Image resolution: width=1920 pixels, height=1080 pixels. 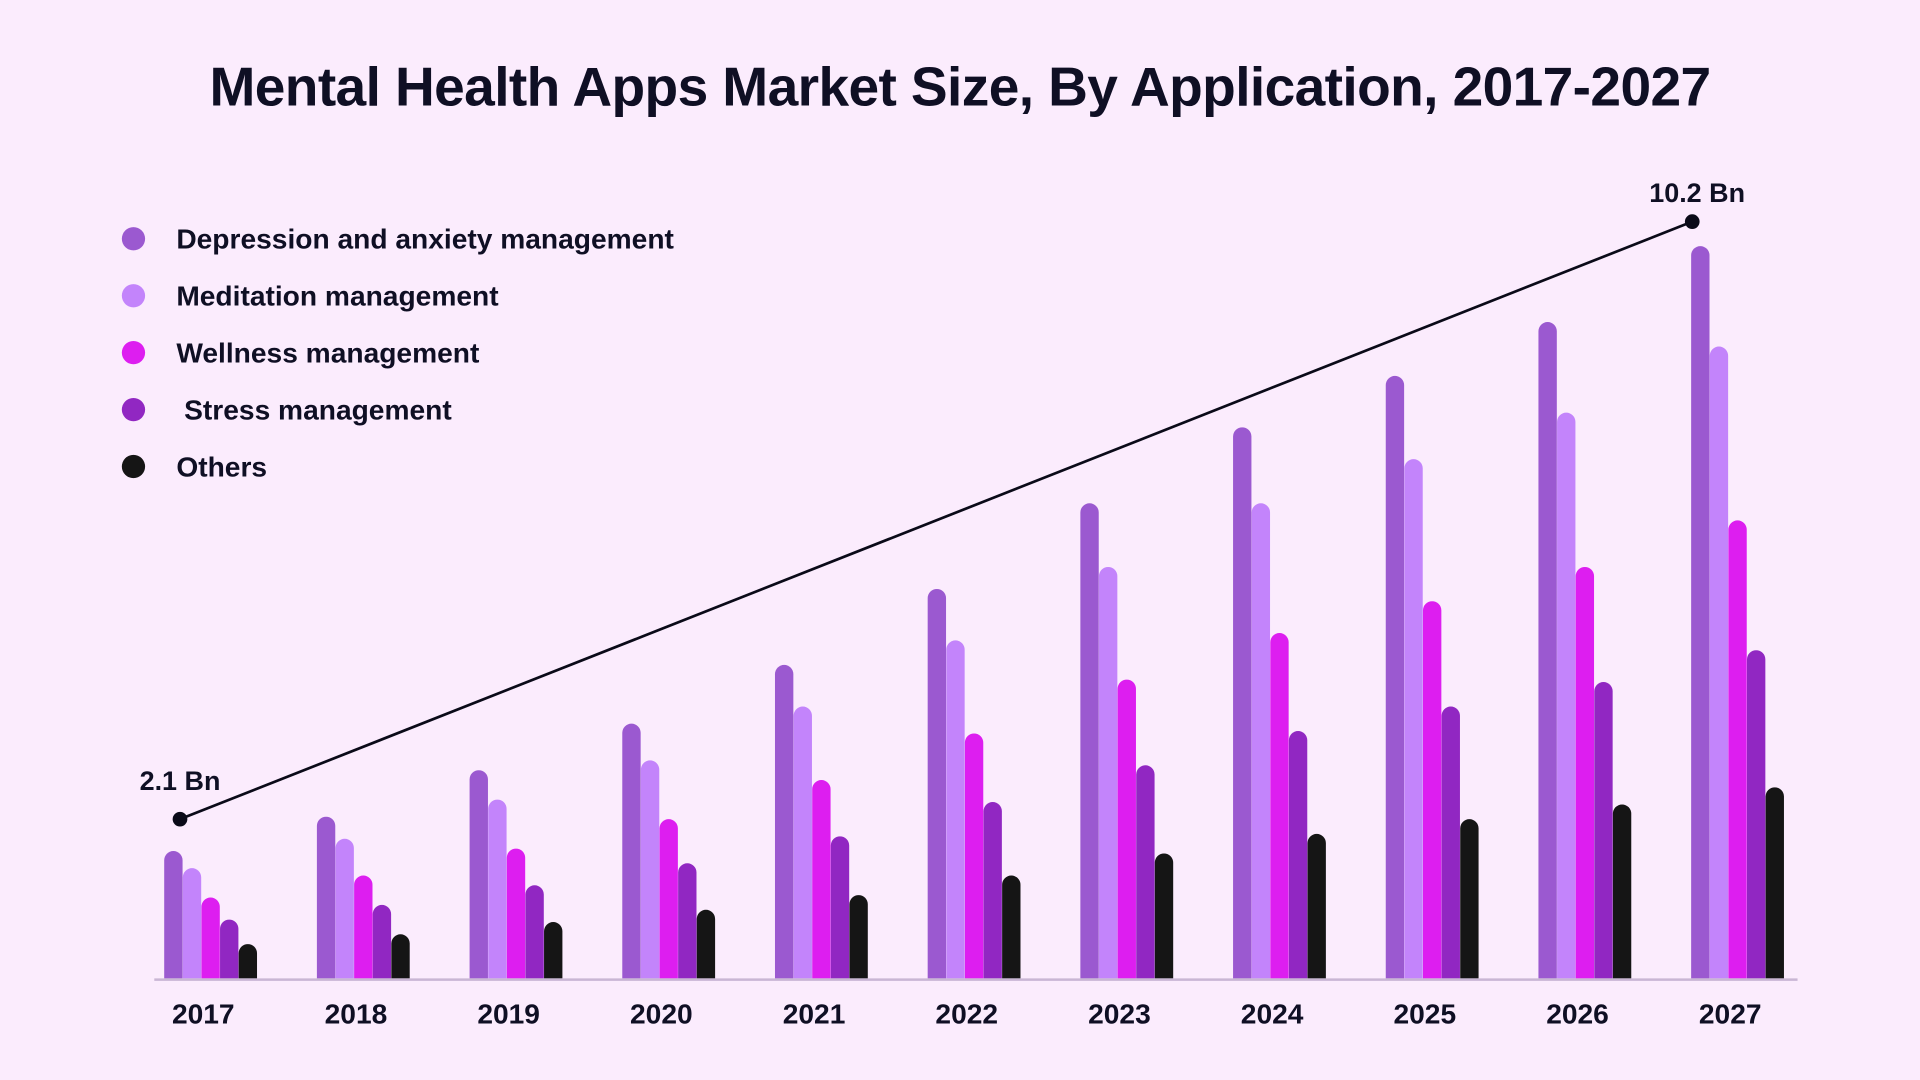 I want to click on trend-start-label: 2.1 Bn, so click(x=180, y=781).